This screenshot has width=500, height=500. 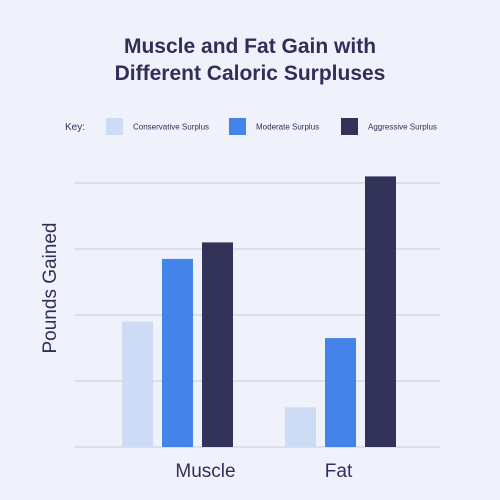 What do you see at coordinates (137, 384) in the screenshot?
I see `bar-muscle-conservative-surplus` at bounding box center [137, 384].